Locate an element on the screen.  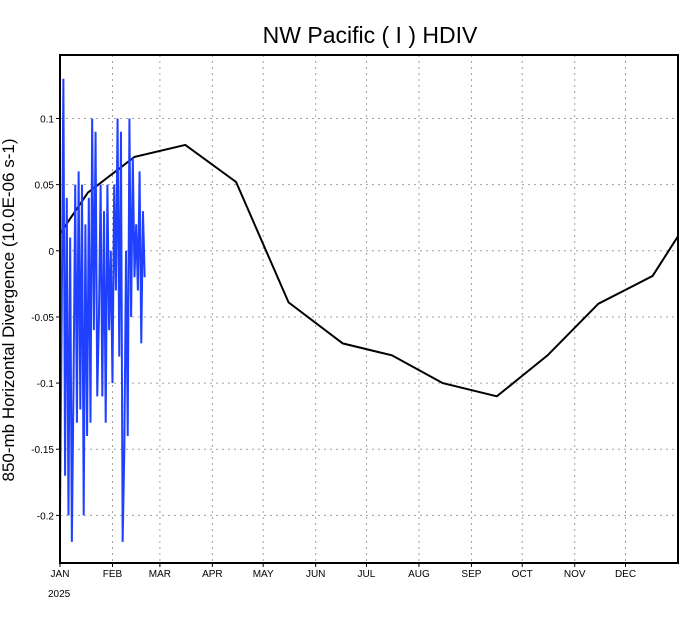
y-tick-label: 0.05 is located at coordinates (45, 186).